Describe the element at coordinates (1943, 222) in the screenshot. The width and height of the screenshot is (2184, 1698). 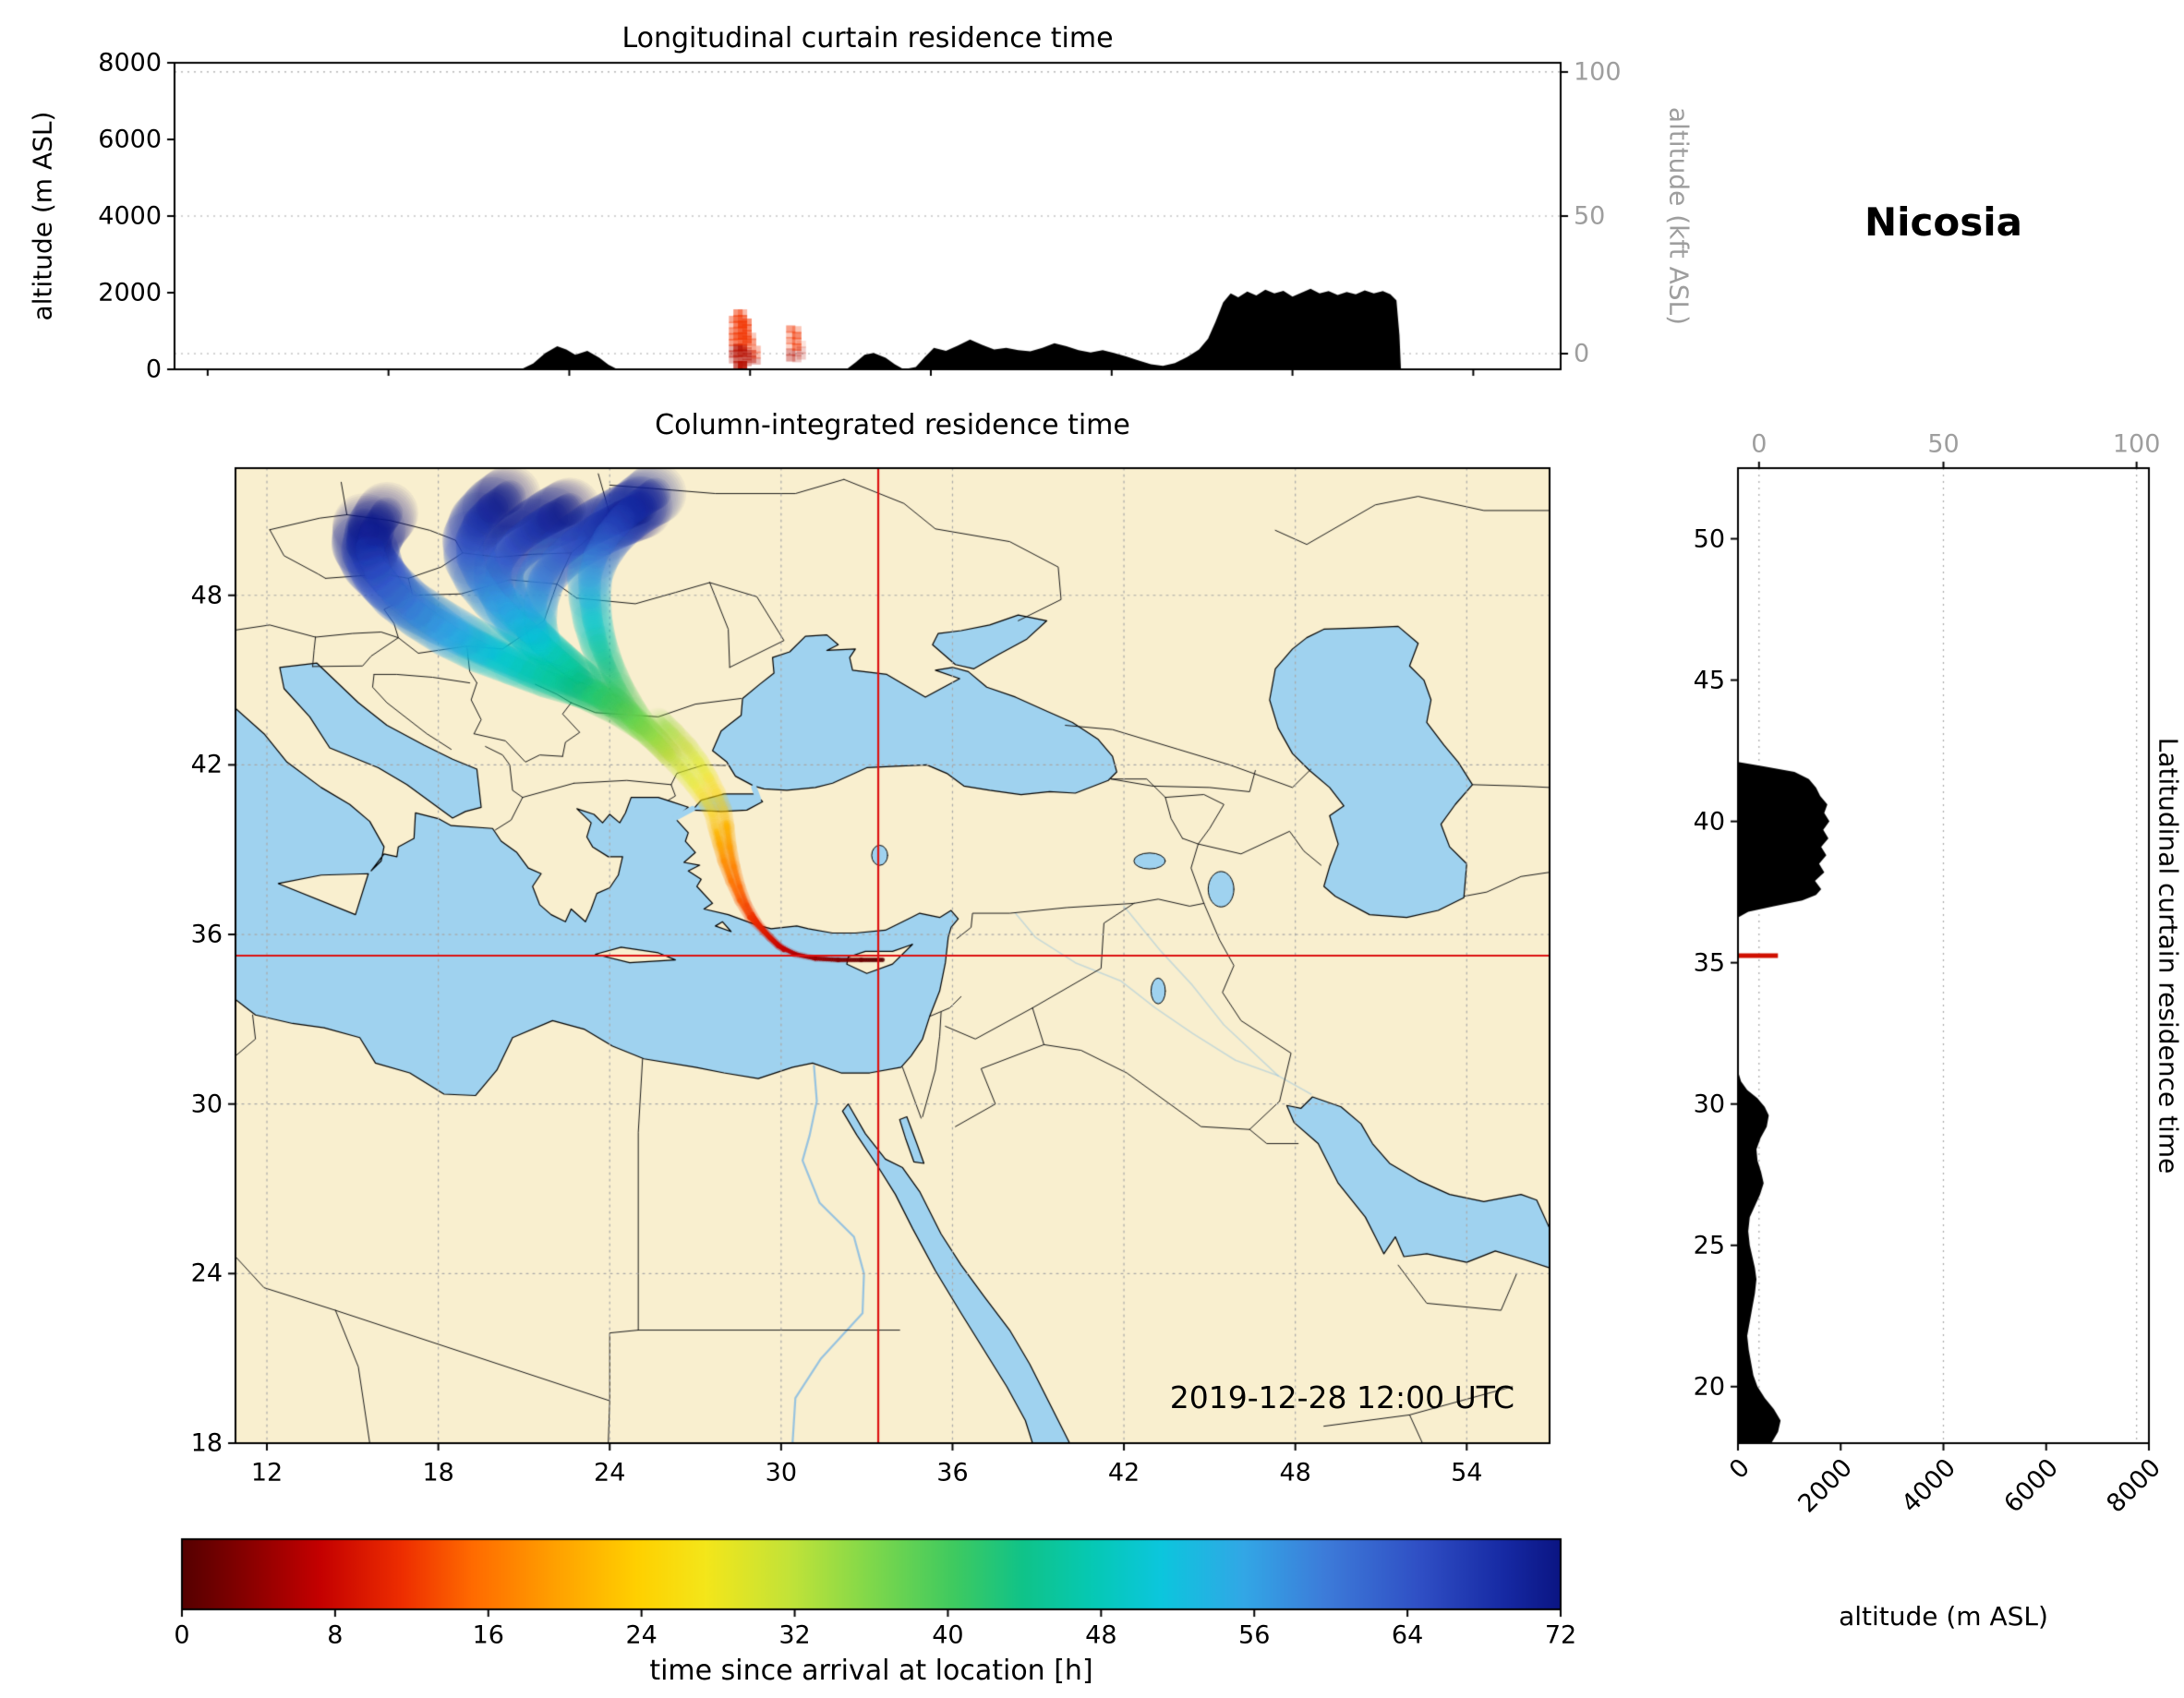
I see `station-title: Nicosia` at that location.